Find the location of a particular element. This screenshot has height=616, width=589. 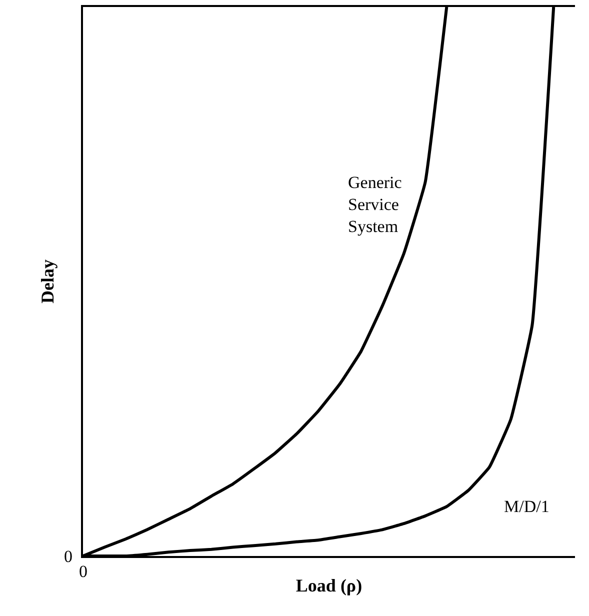

y-axis-title: Delay is located at coordinates (48, 282).